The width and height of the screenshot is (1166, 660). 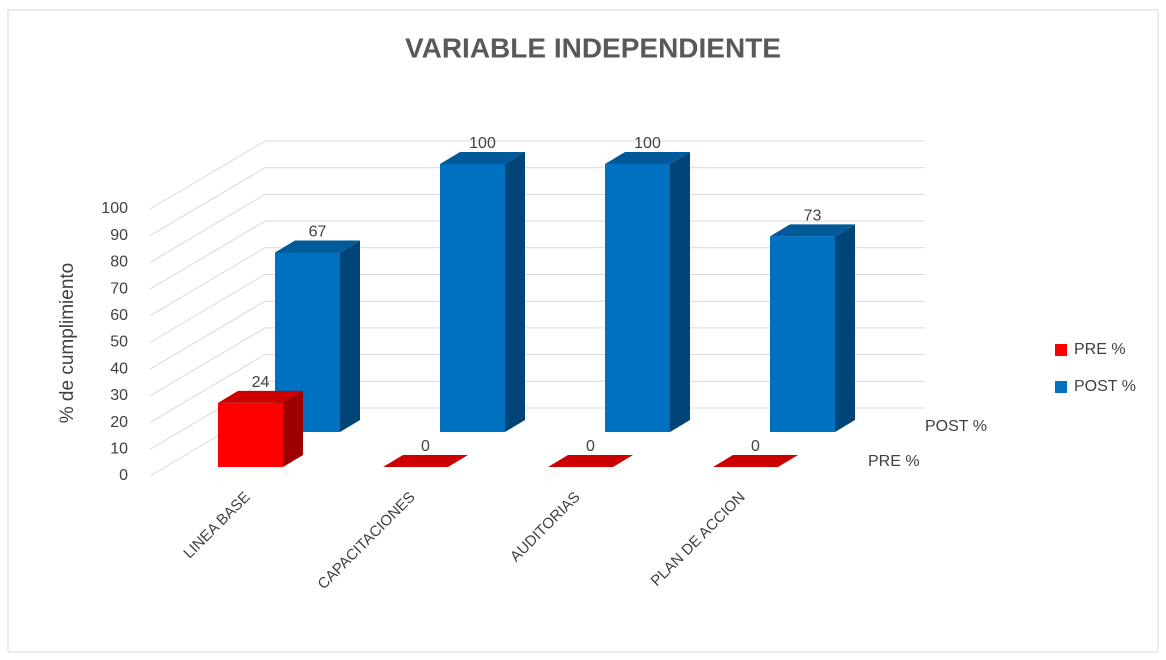 What do you see at coordinates (119, 422) in the screenshot?
I see `y-tick-label: 20` at bounding box center [119, 422].